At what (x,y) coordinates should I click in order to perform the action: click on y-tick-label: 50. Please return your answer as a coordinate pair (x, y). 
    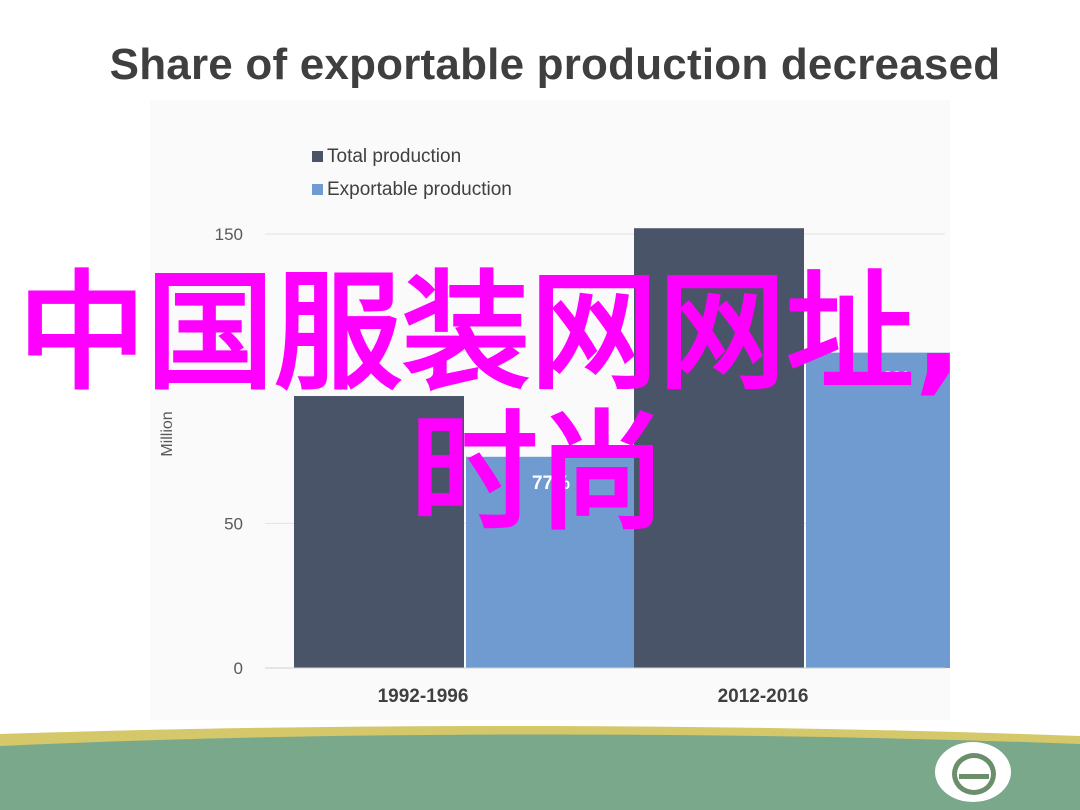
    Looking at the image, I should click on (233, 523).